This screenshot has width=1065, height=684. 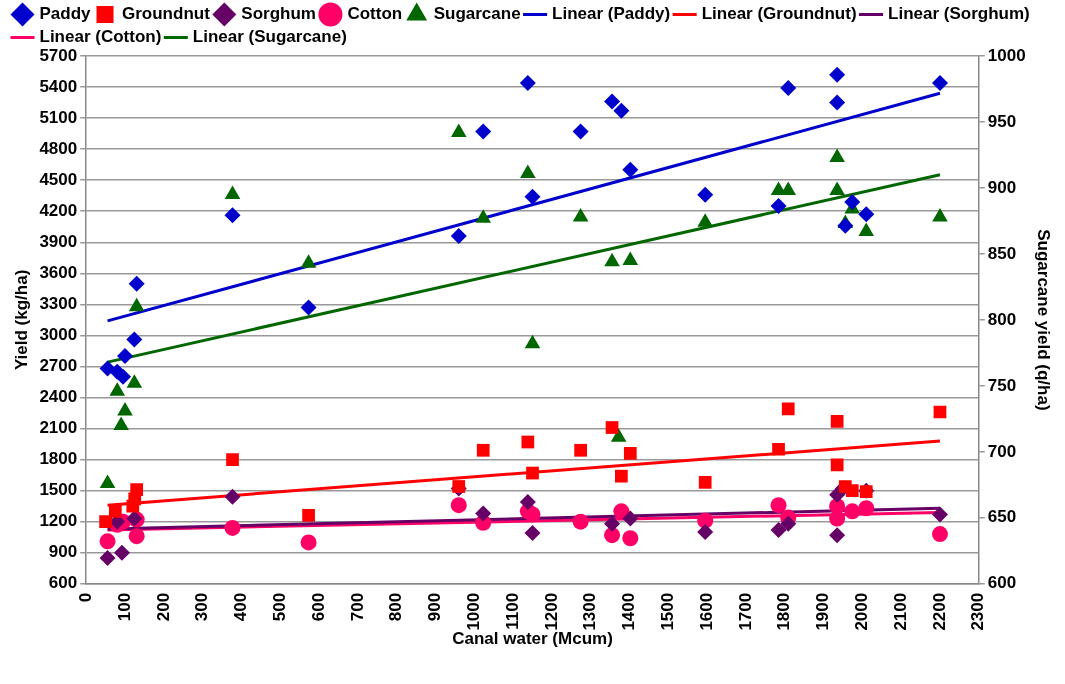 I want to click on x-tick-label: 2200, so click(x=939, y=611).